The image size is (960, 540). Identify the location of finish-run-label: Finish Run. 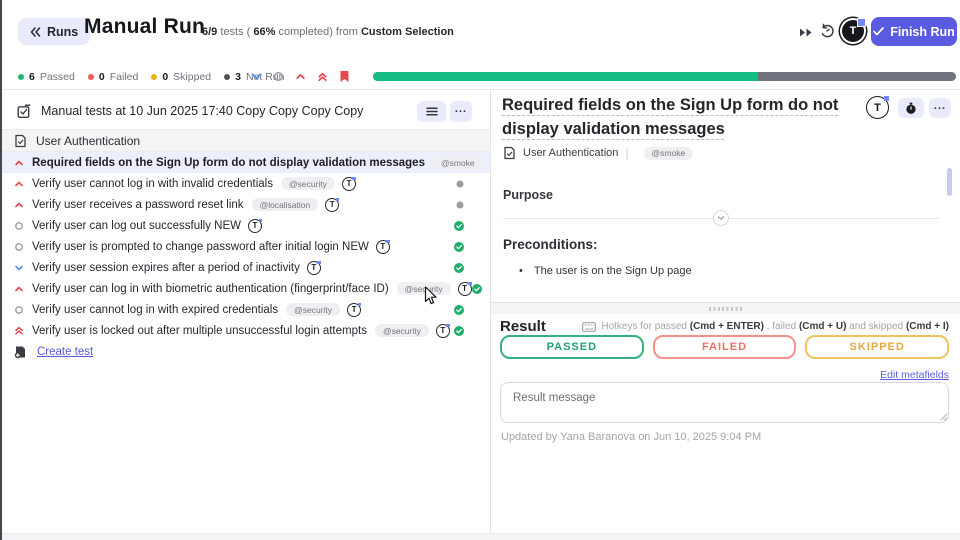
(922, 31).